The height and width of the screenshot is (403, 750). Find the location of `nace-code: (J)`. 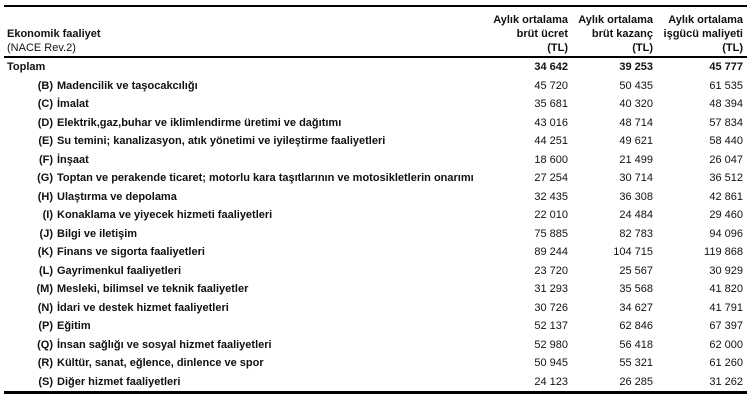

nace-code: (J) is located at coordinates (46, 233).